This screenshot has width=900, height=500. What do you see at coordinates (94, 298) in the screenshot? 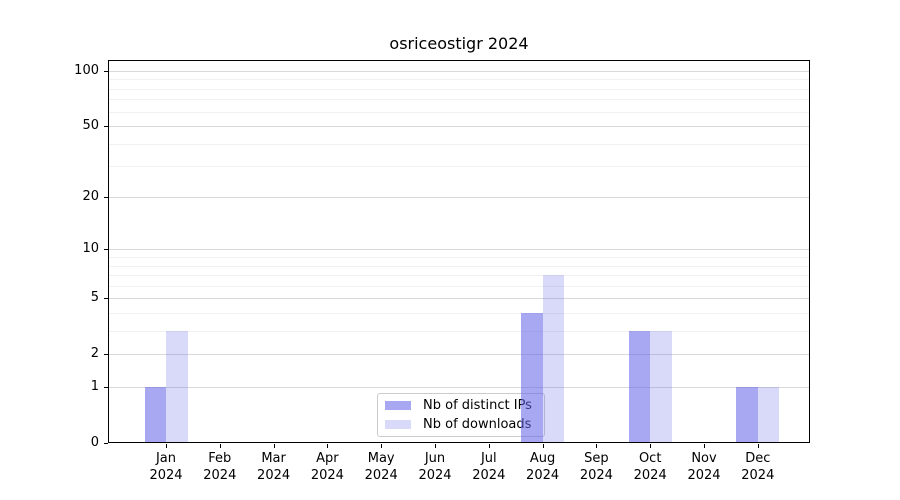
I see `y-tick-label: 5` at bounding box center [94, 298].